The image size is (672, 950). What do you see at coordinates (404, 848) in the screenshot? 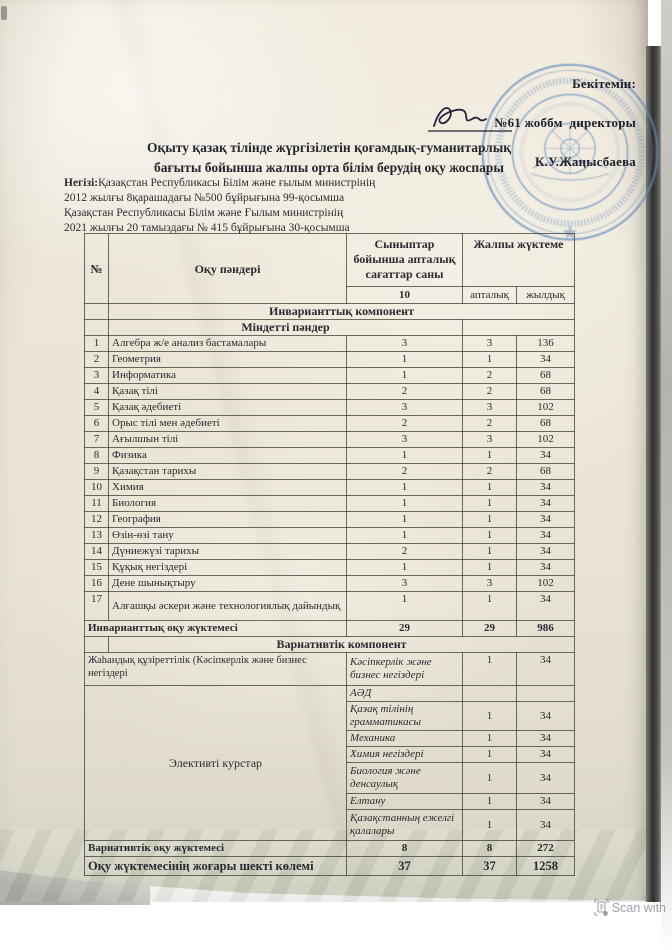
I see `variative-total-hours: 8` at bounding box center [404, 848].